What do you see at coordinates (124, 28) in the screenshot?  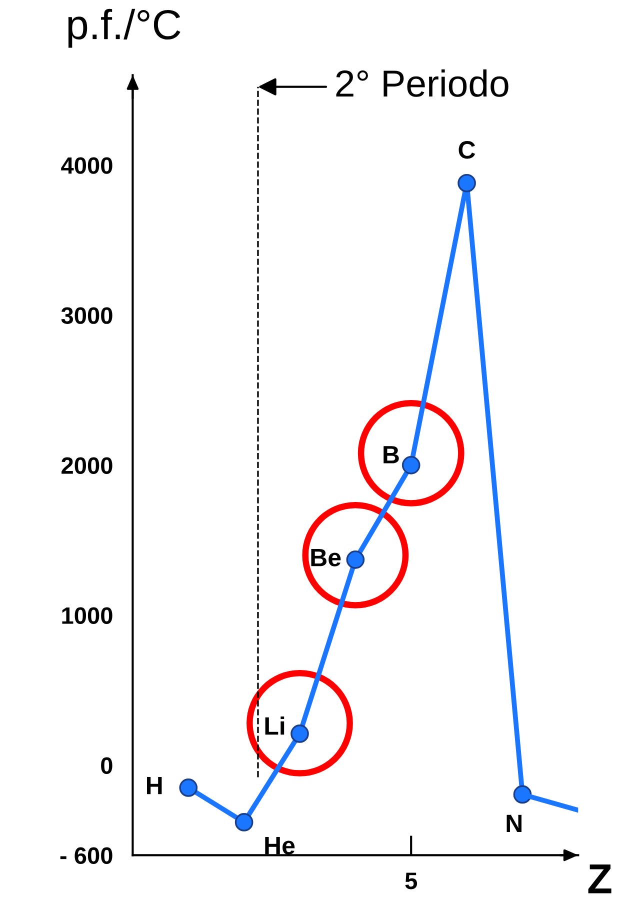 I see `y-axis-title: p.f./°C` at bounding box center [124, 28].